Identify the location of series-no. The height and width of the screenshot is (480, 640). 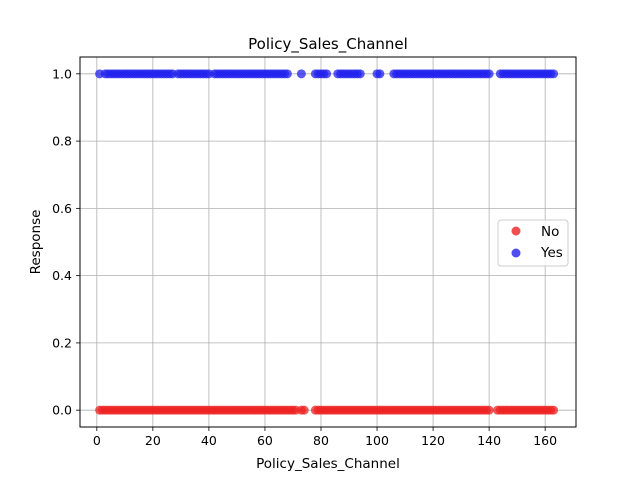
(327, 410).